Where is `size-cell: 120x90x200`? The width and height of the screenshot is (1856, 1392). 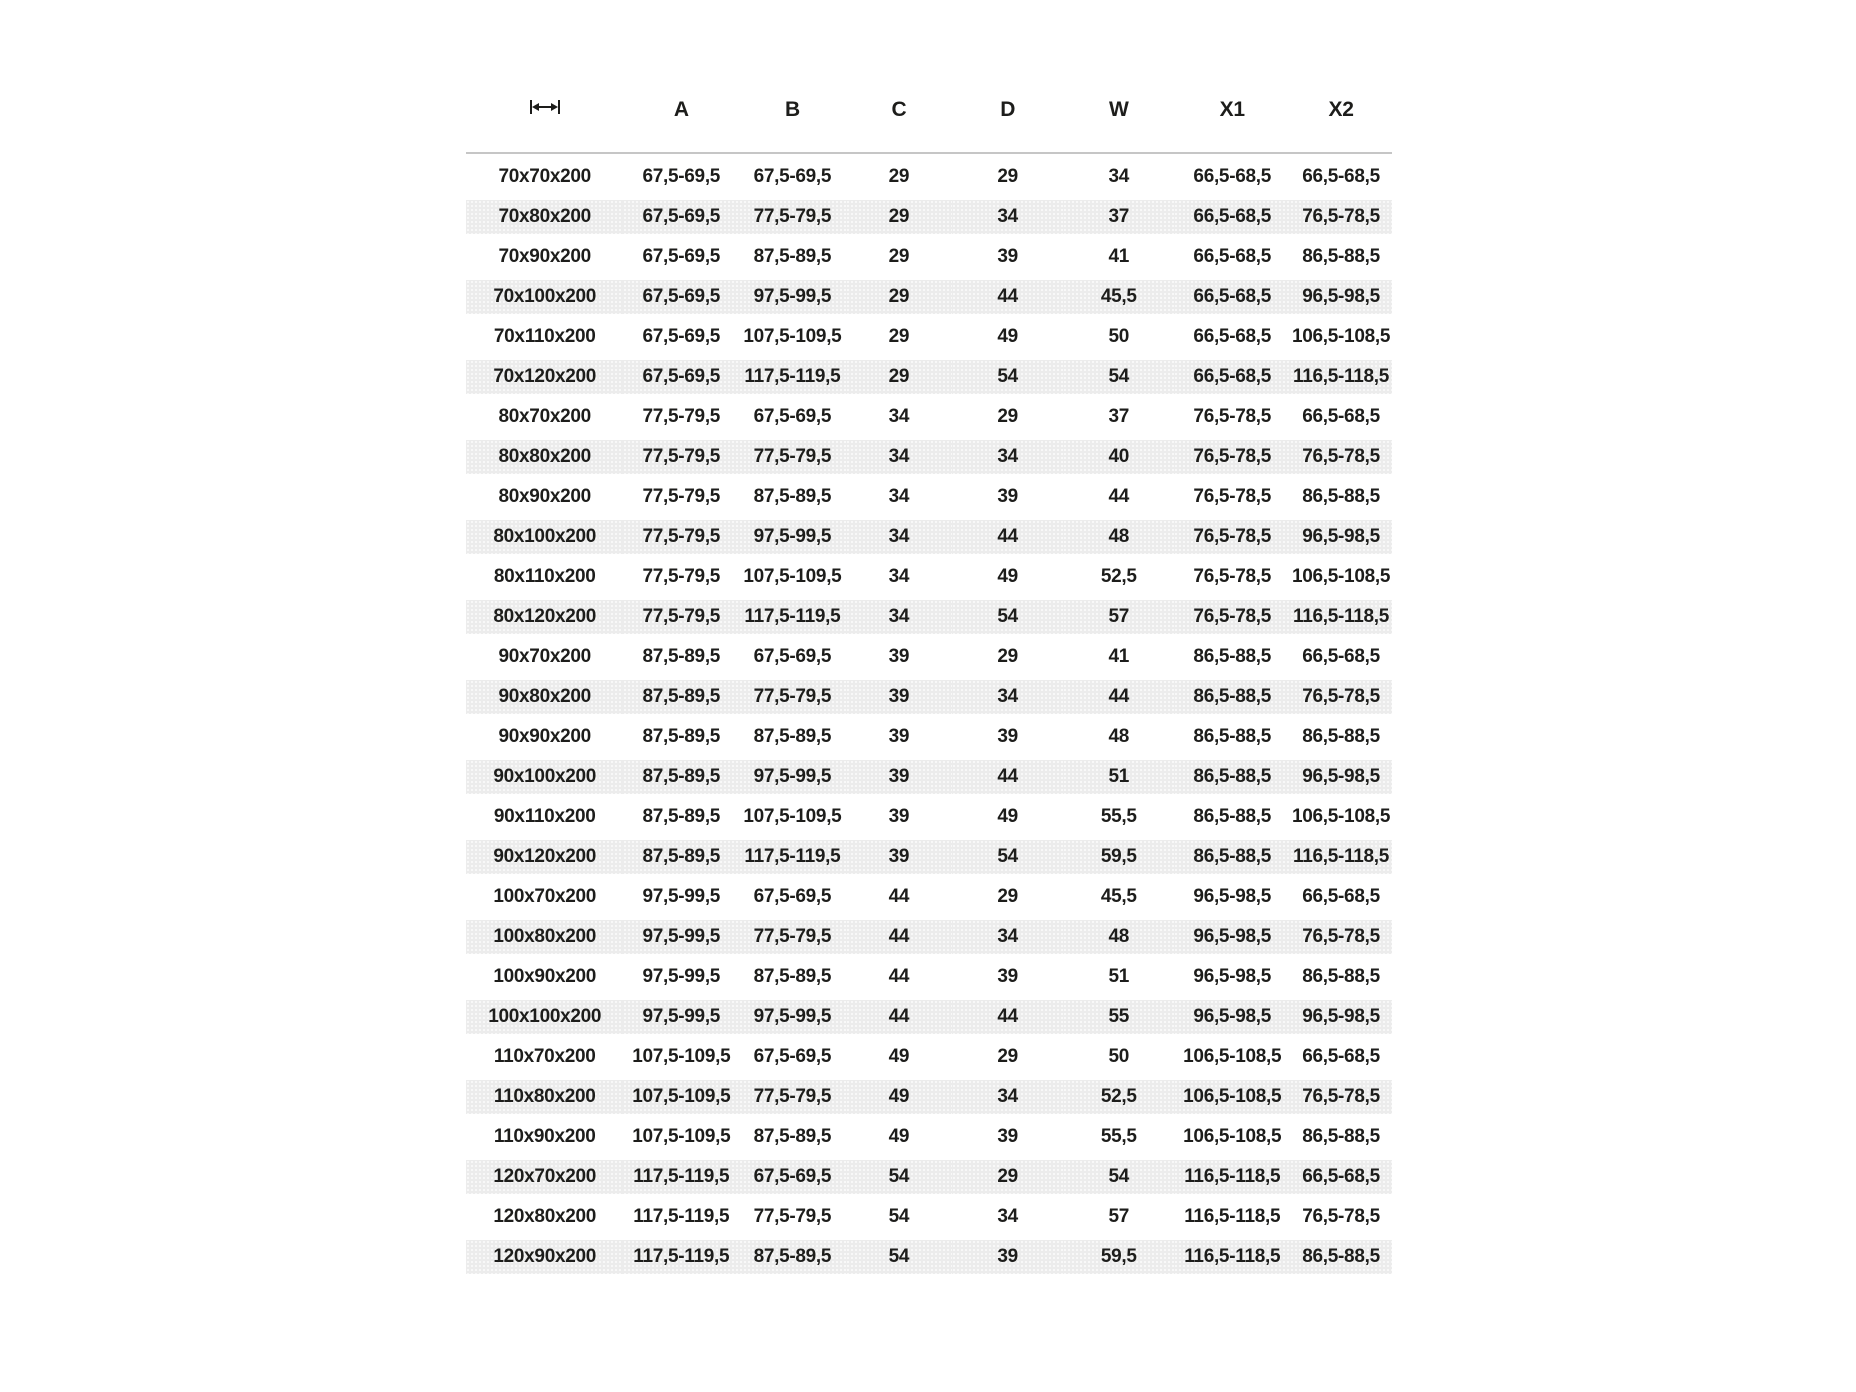 size-cell: 120x90x200 is located at coordinates (545, 1257).